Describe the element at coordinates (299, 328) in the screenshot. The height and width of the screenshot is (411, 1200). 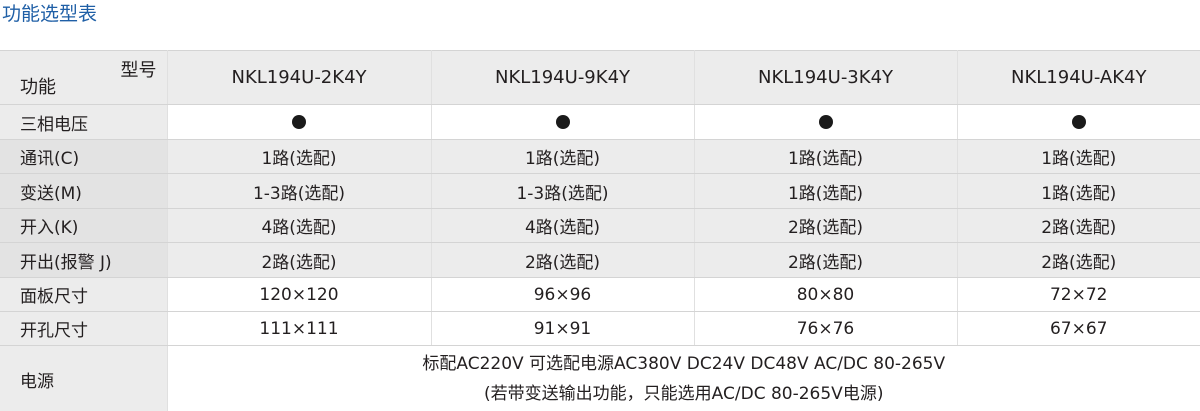
I see `table-cell: 111×111` at that location.